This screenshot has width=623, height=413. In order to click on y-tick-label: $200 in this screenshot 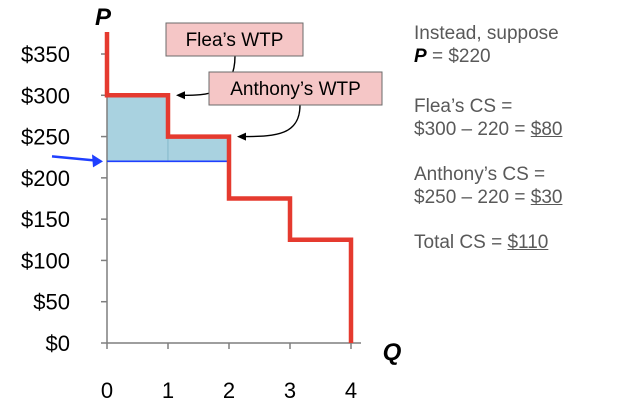, I will do `click(45, 178)`.